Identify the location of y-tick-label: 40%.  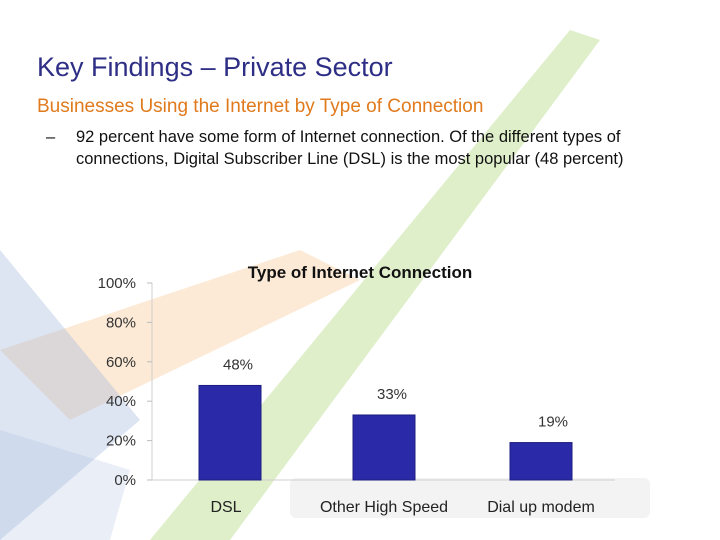
(121, 401).